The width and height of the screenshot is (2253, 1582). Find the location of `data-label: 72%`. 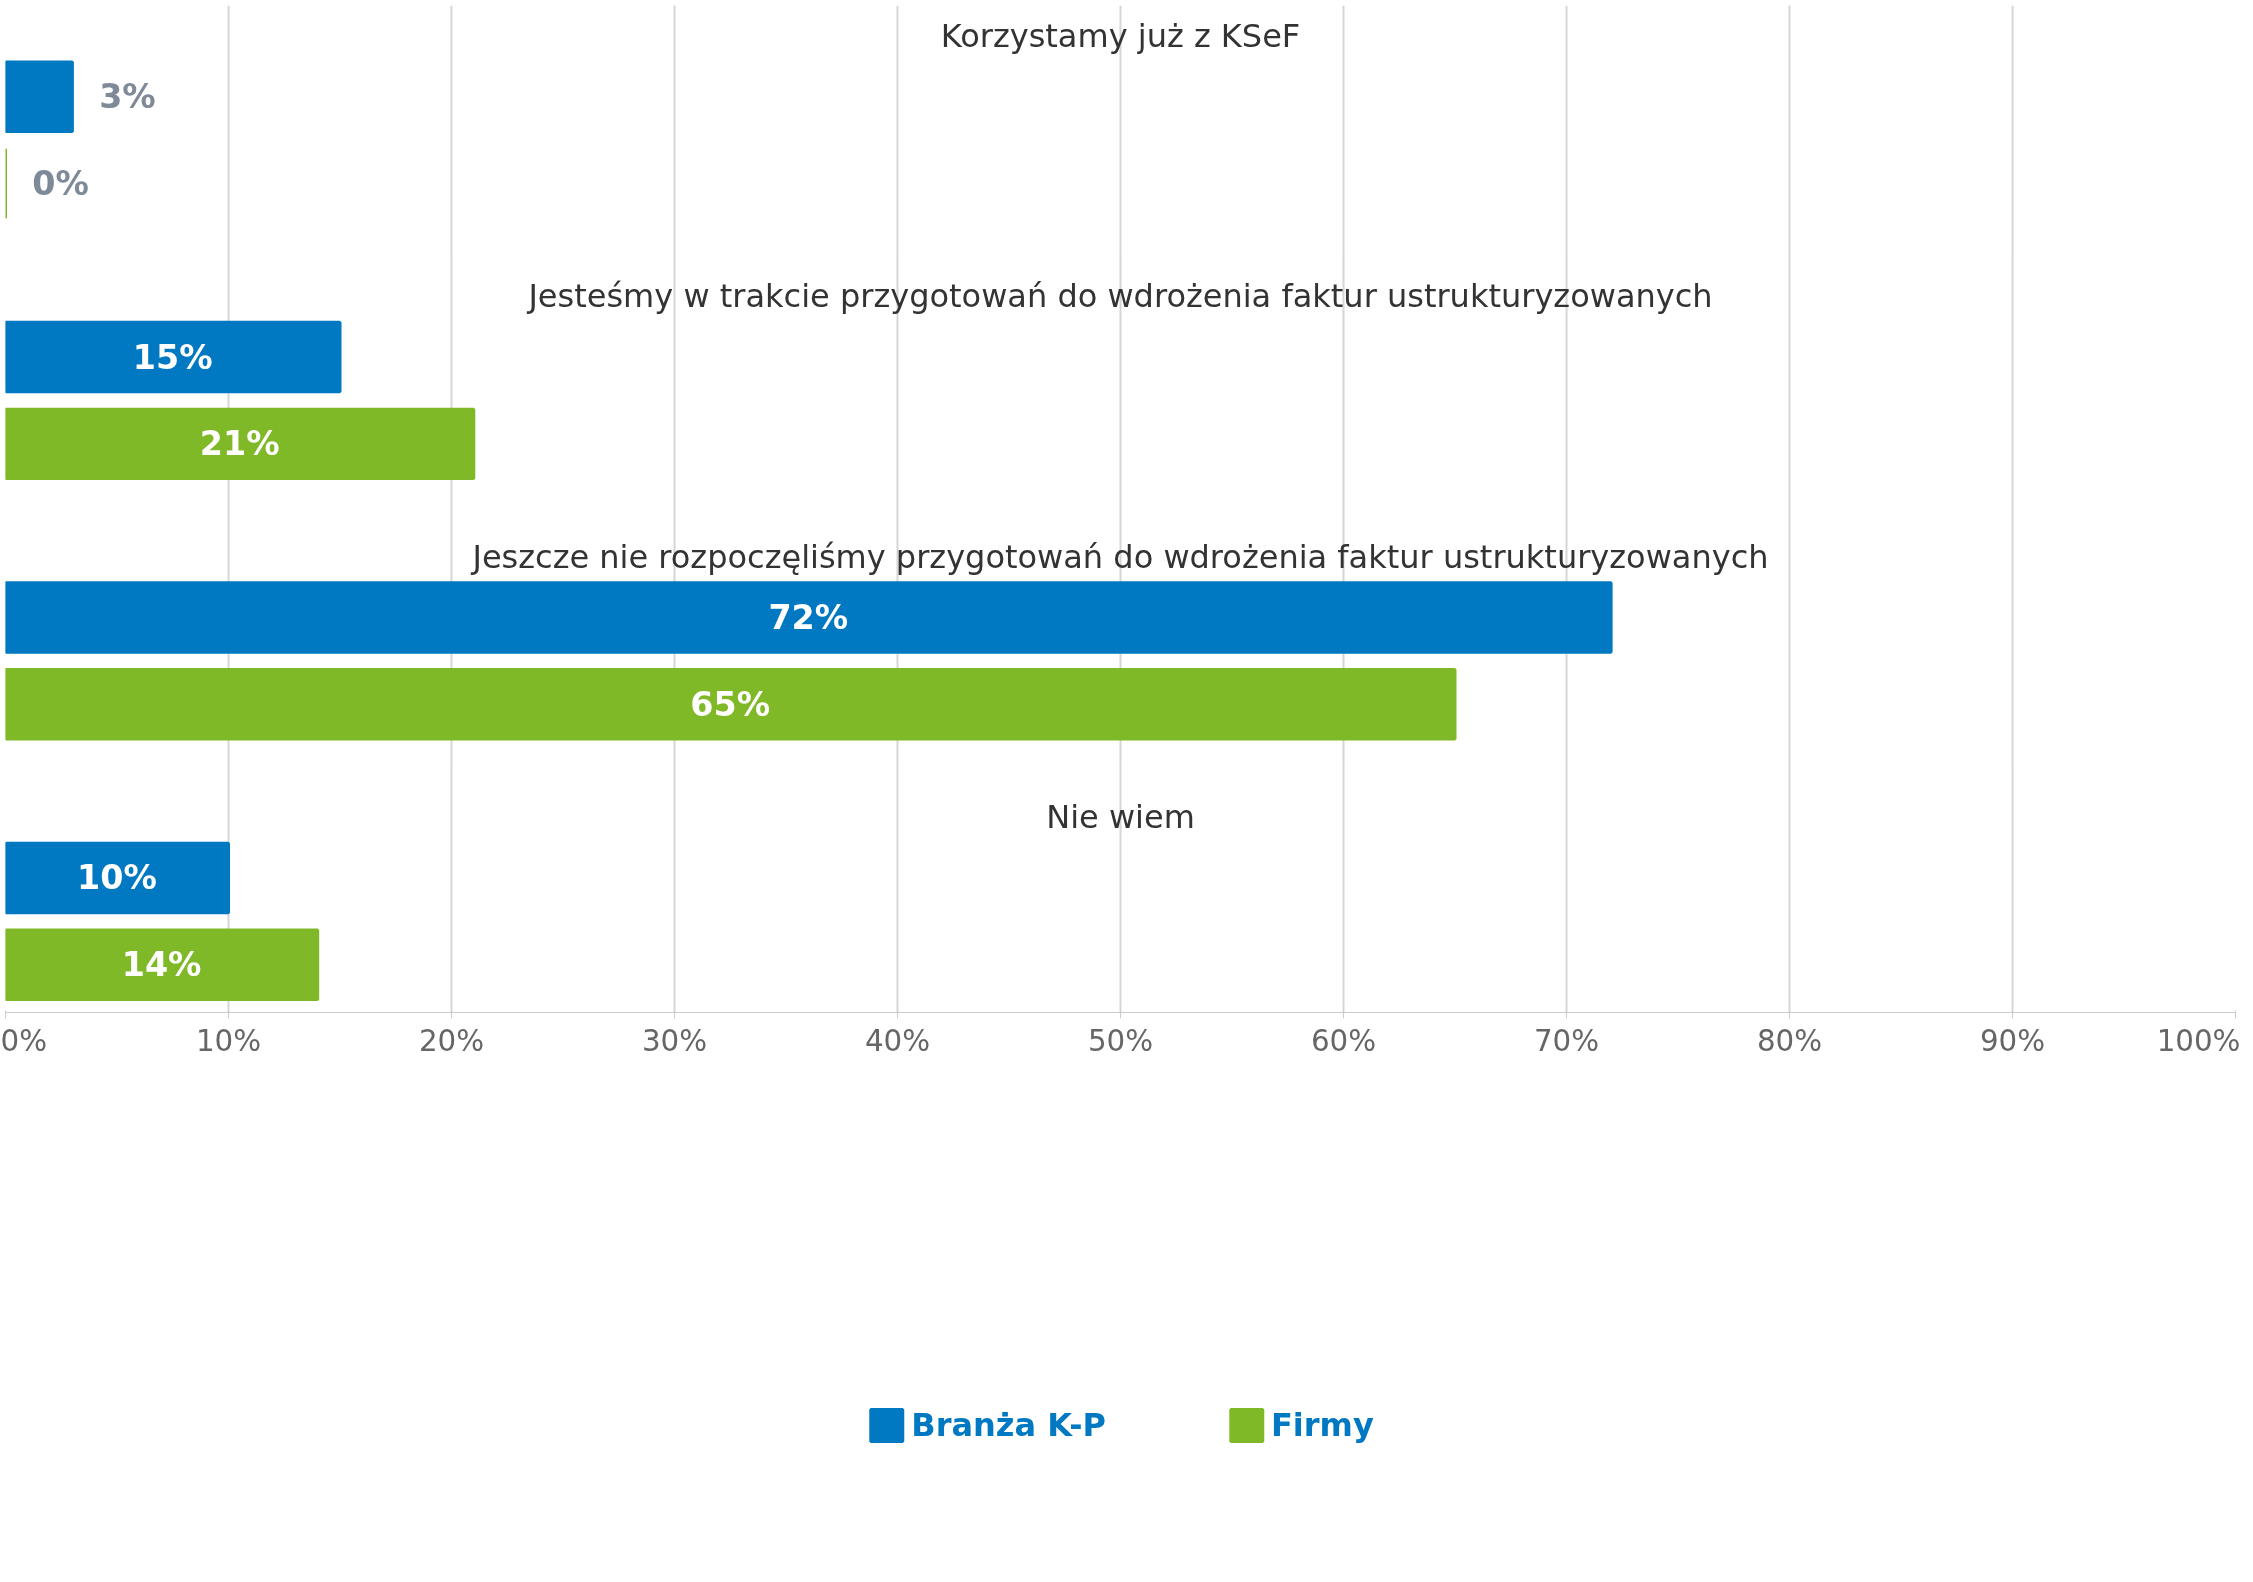

data-label: 72% is located at coordinates (808, 618).